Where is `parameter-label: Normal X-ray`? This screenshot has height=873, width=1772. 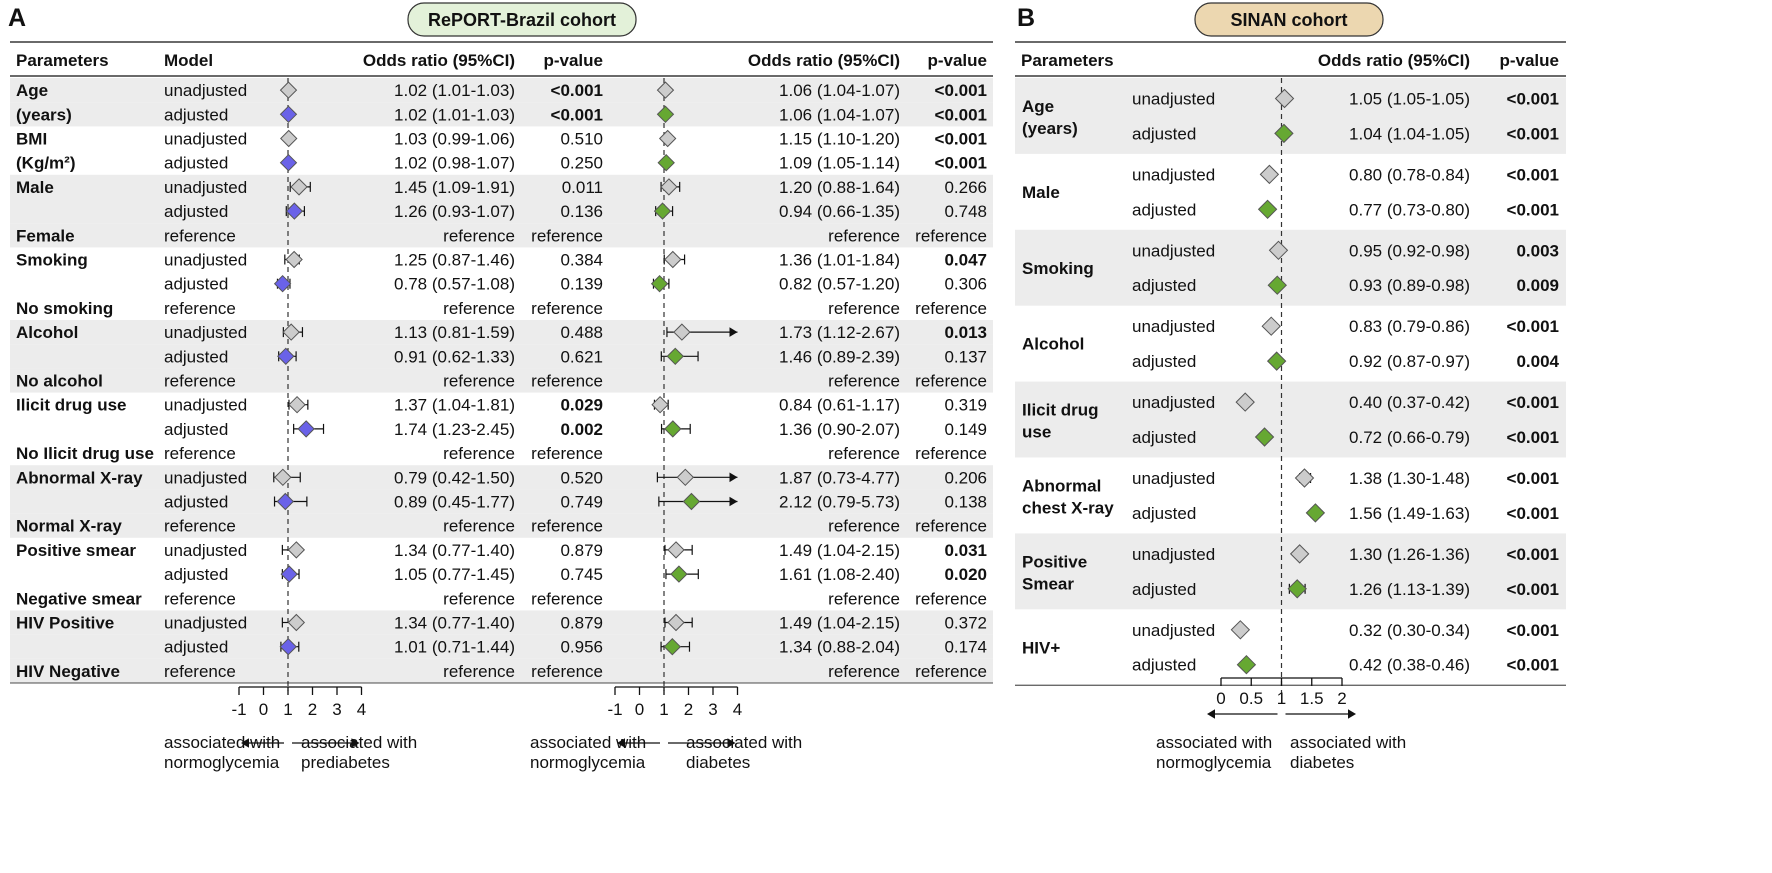 parameter-label: Normal X-ray is located at coordinates (69, 526).